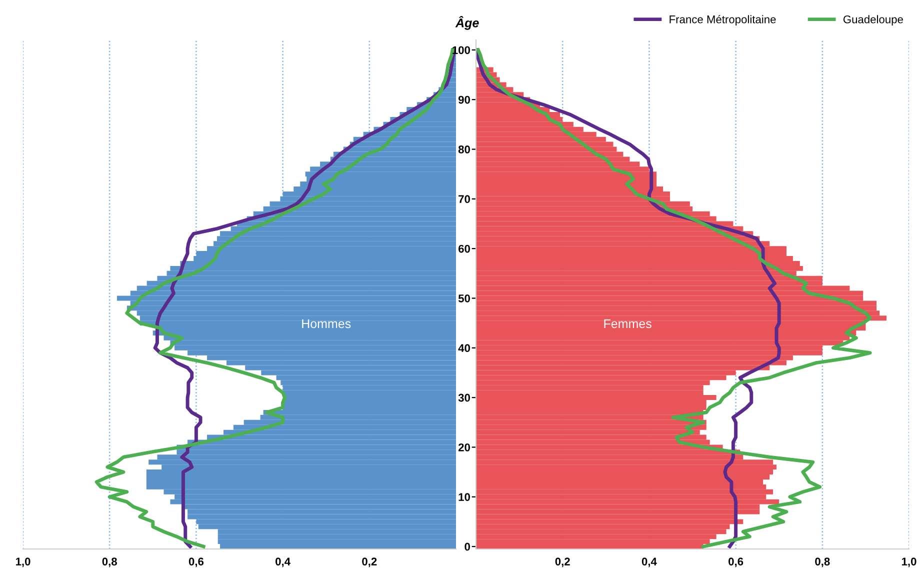 The width and height of the screenshot is (920, 579). Describe the element at coordinates (464, 100) in the screenshot. I see `y-tick-label: 90` at that location.